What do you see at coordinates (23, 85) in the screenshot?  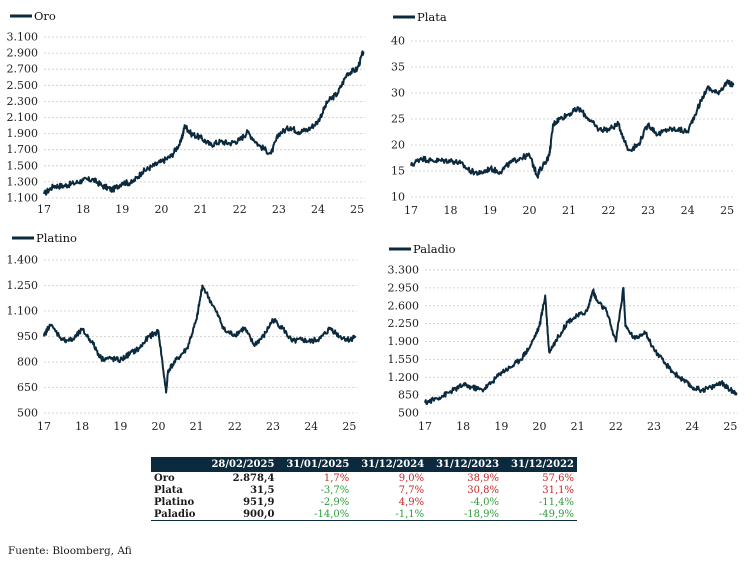 I see `y-tick-label: 2.500` at bounding box center [23, 85].